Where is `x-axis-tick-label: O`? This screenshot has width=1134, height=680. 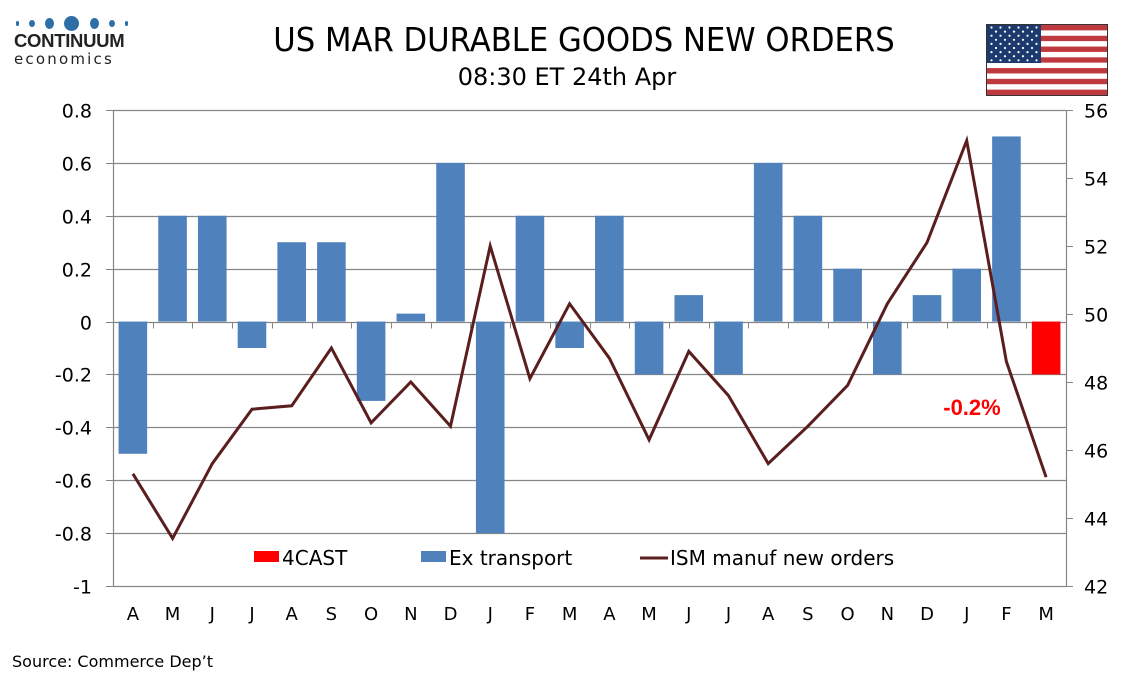 x-axis-tick-label: O is located at coordinates (371, 614).